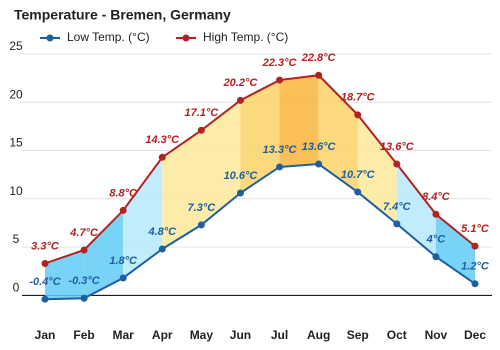 The width and height of the screenshot is (500, 350). What do you see at coordinates (84, 281) in the screenshot?
I see `data-label: -0.3°C` at bounding box center [84, 281].